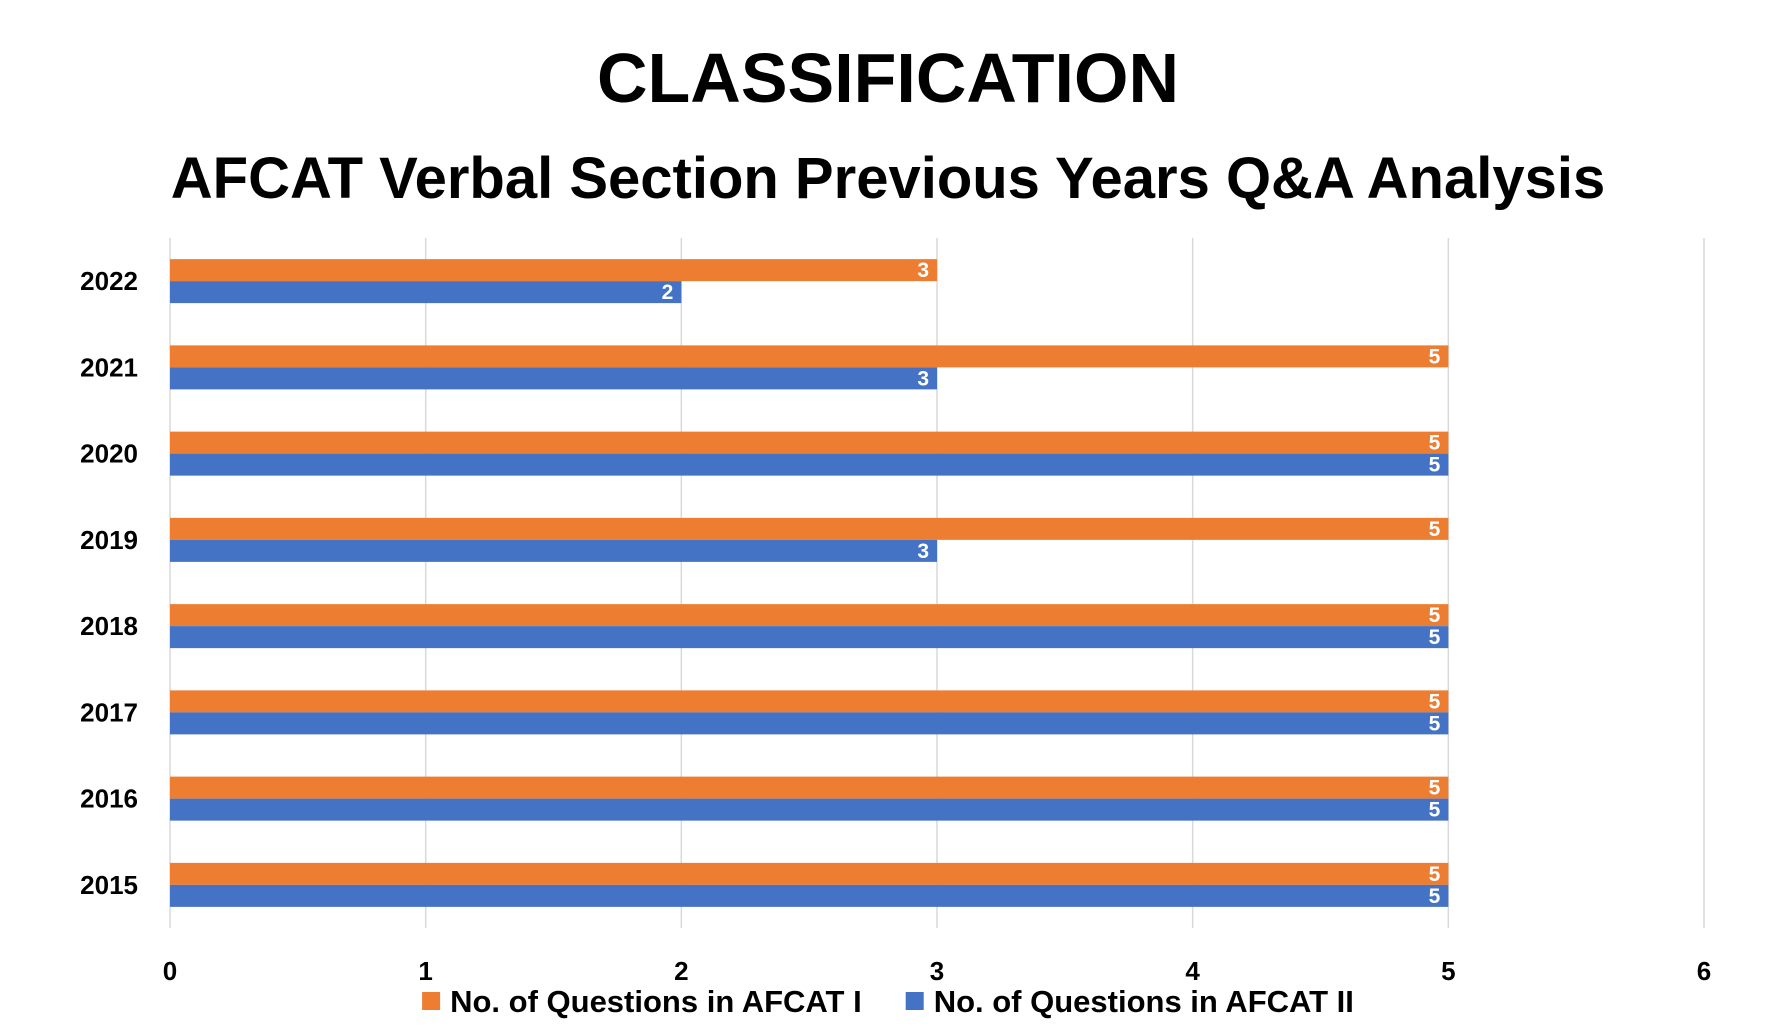 Image resolution: width=1776 pixels, height=1028 pixels. I want to click on data-label: 2, so click(668, 292).